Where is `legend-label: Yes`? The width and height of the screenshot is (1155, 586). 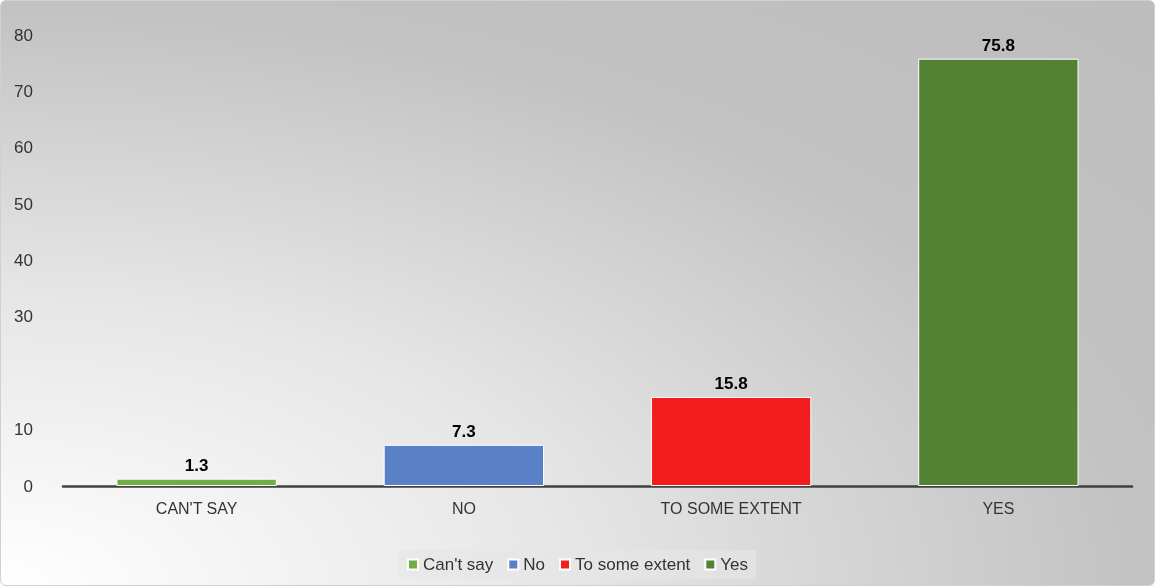
legend-label: Yes is located at coordinates (734, 564).